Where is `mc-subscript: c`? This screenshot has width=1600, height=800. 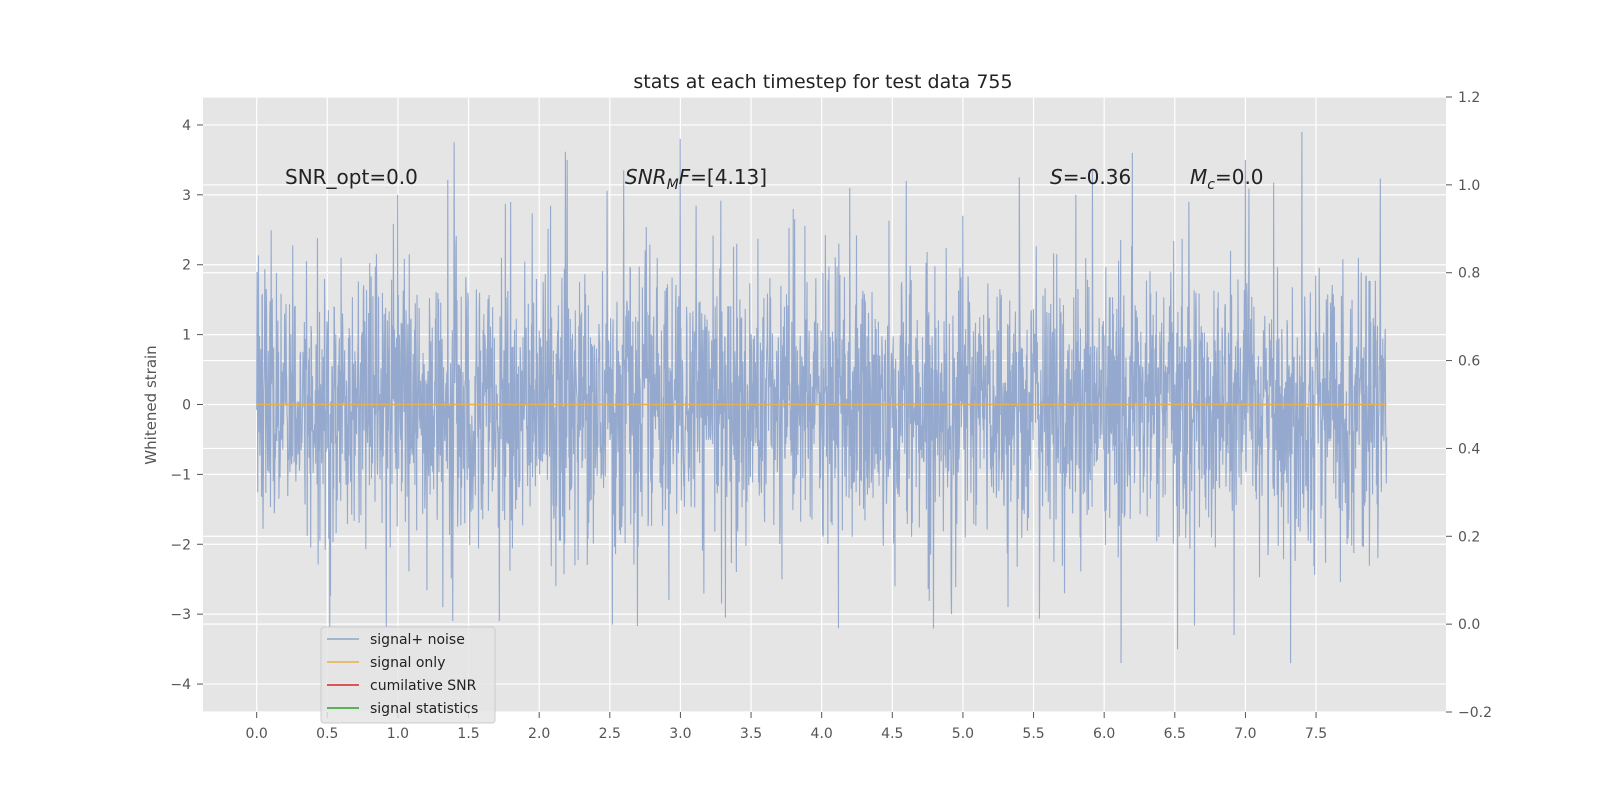
mc-subscript: c is located at coordinates (1211, 185).